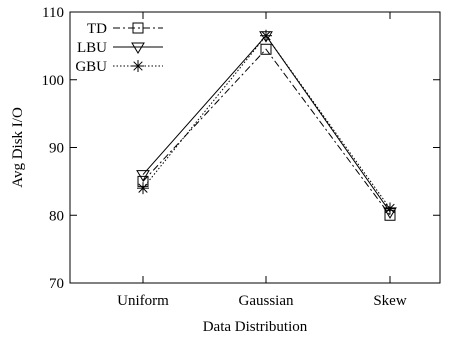  Describe the element at coordinates (266, 301) in the screenshot. I see `x-tick-label: Gaussian` at that location.